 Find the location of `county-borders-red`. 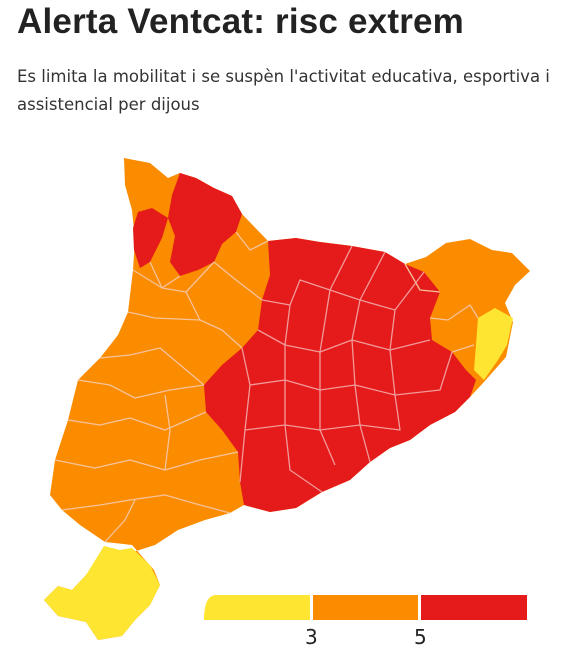

county-borders-red is located at coordinates (346, 369).